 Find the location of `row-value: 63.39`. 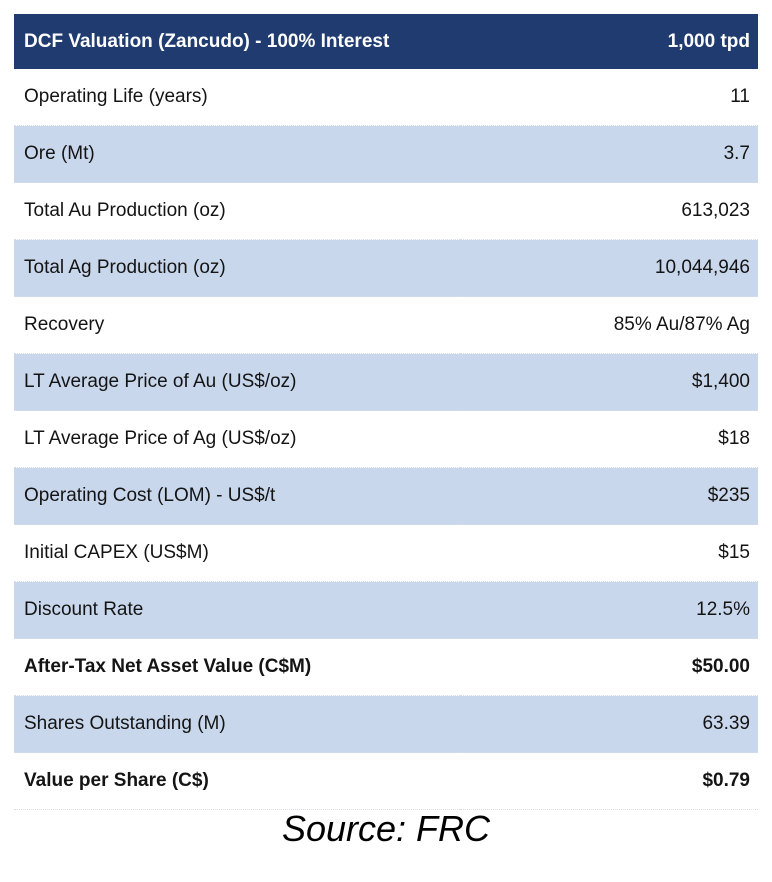

row-value: 63.39 is located at coordinates (609, 724).